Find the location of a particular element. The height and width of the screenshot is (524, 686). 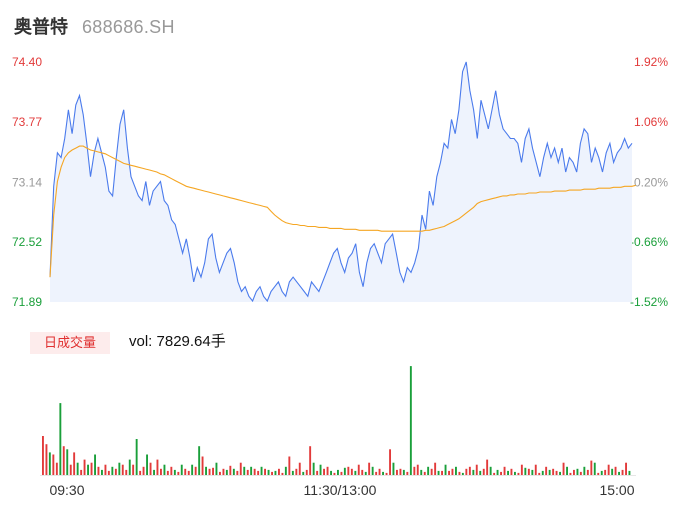

pct-tick-label: 1.92% is located at coordinates (651, 62).